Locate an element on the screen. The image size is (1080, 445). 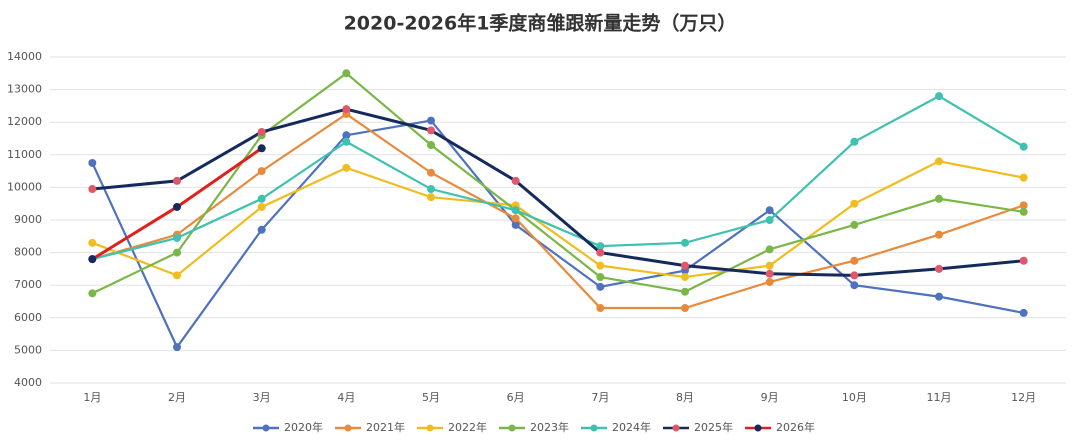
legend-label: 2020年 is located at coordinates (303, 427).